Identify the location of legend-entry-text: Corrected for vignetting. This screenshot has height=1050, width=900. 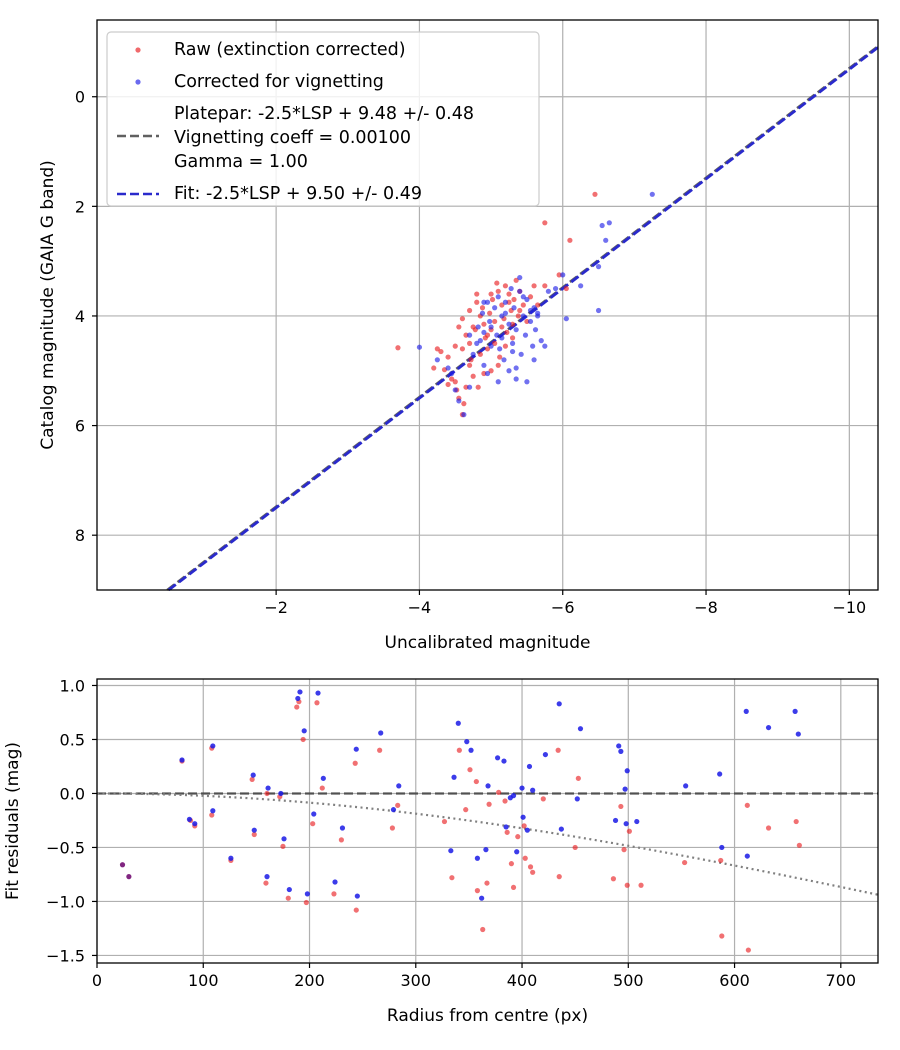
(279, 82).